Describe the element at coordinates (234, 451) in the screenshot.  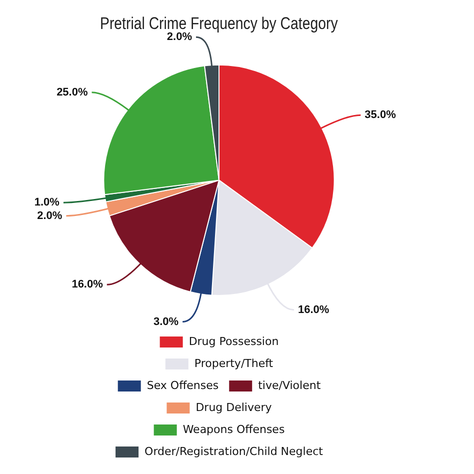
I see `legend-label: Order/Registration/Child Neglect` at that location.